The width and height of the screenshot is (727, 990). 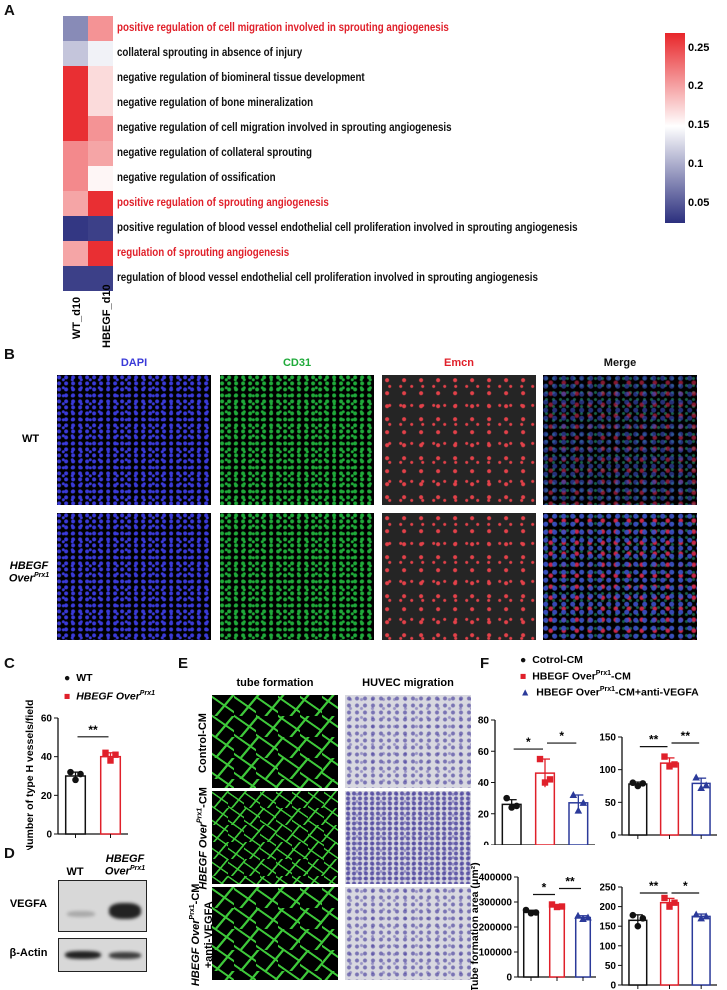 I want to click on legend-item: ▲ HBEGF OverPrx1-CM+anti-VEGFA, so click(x=609, y=692).